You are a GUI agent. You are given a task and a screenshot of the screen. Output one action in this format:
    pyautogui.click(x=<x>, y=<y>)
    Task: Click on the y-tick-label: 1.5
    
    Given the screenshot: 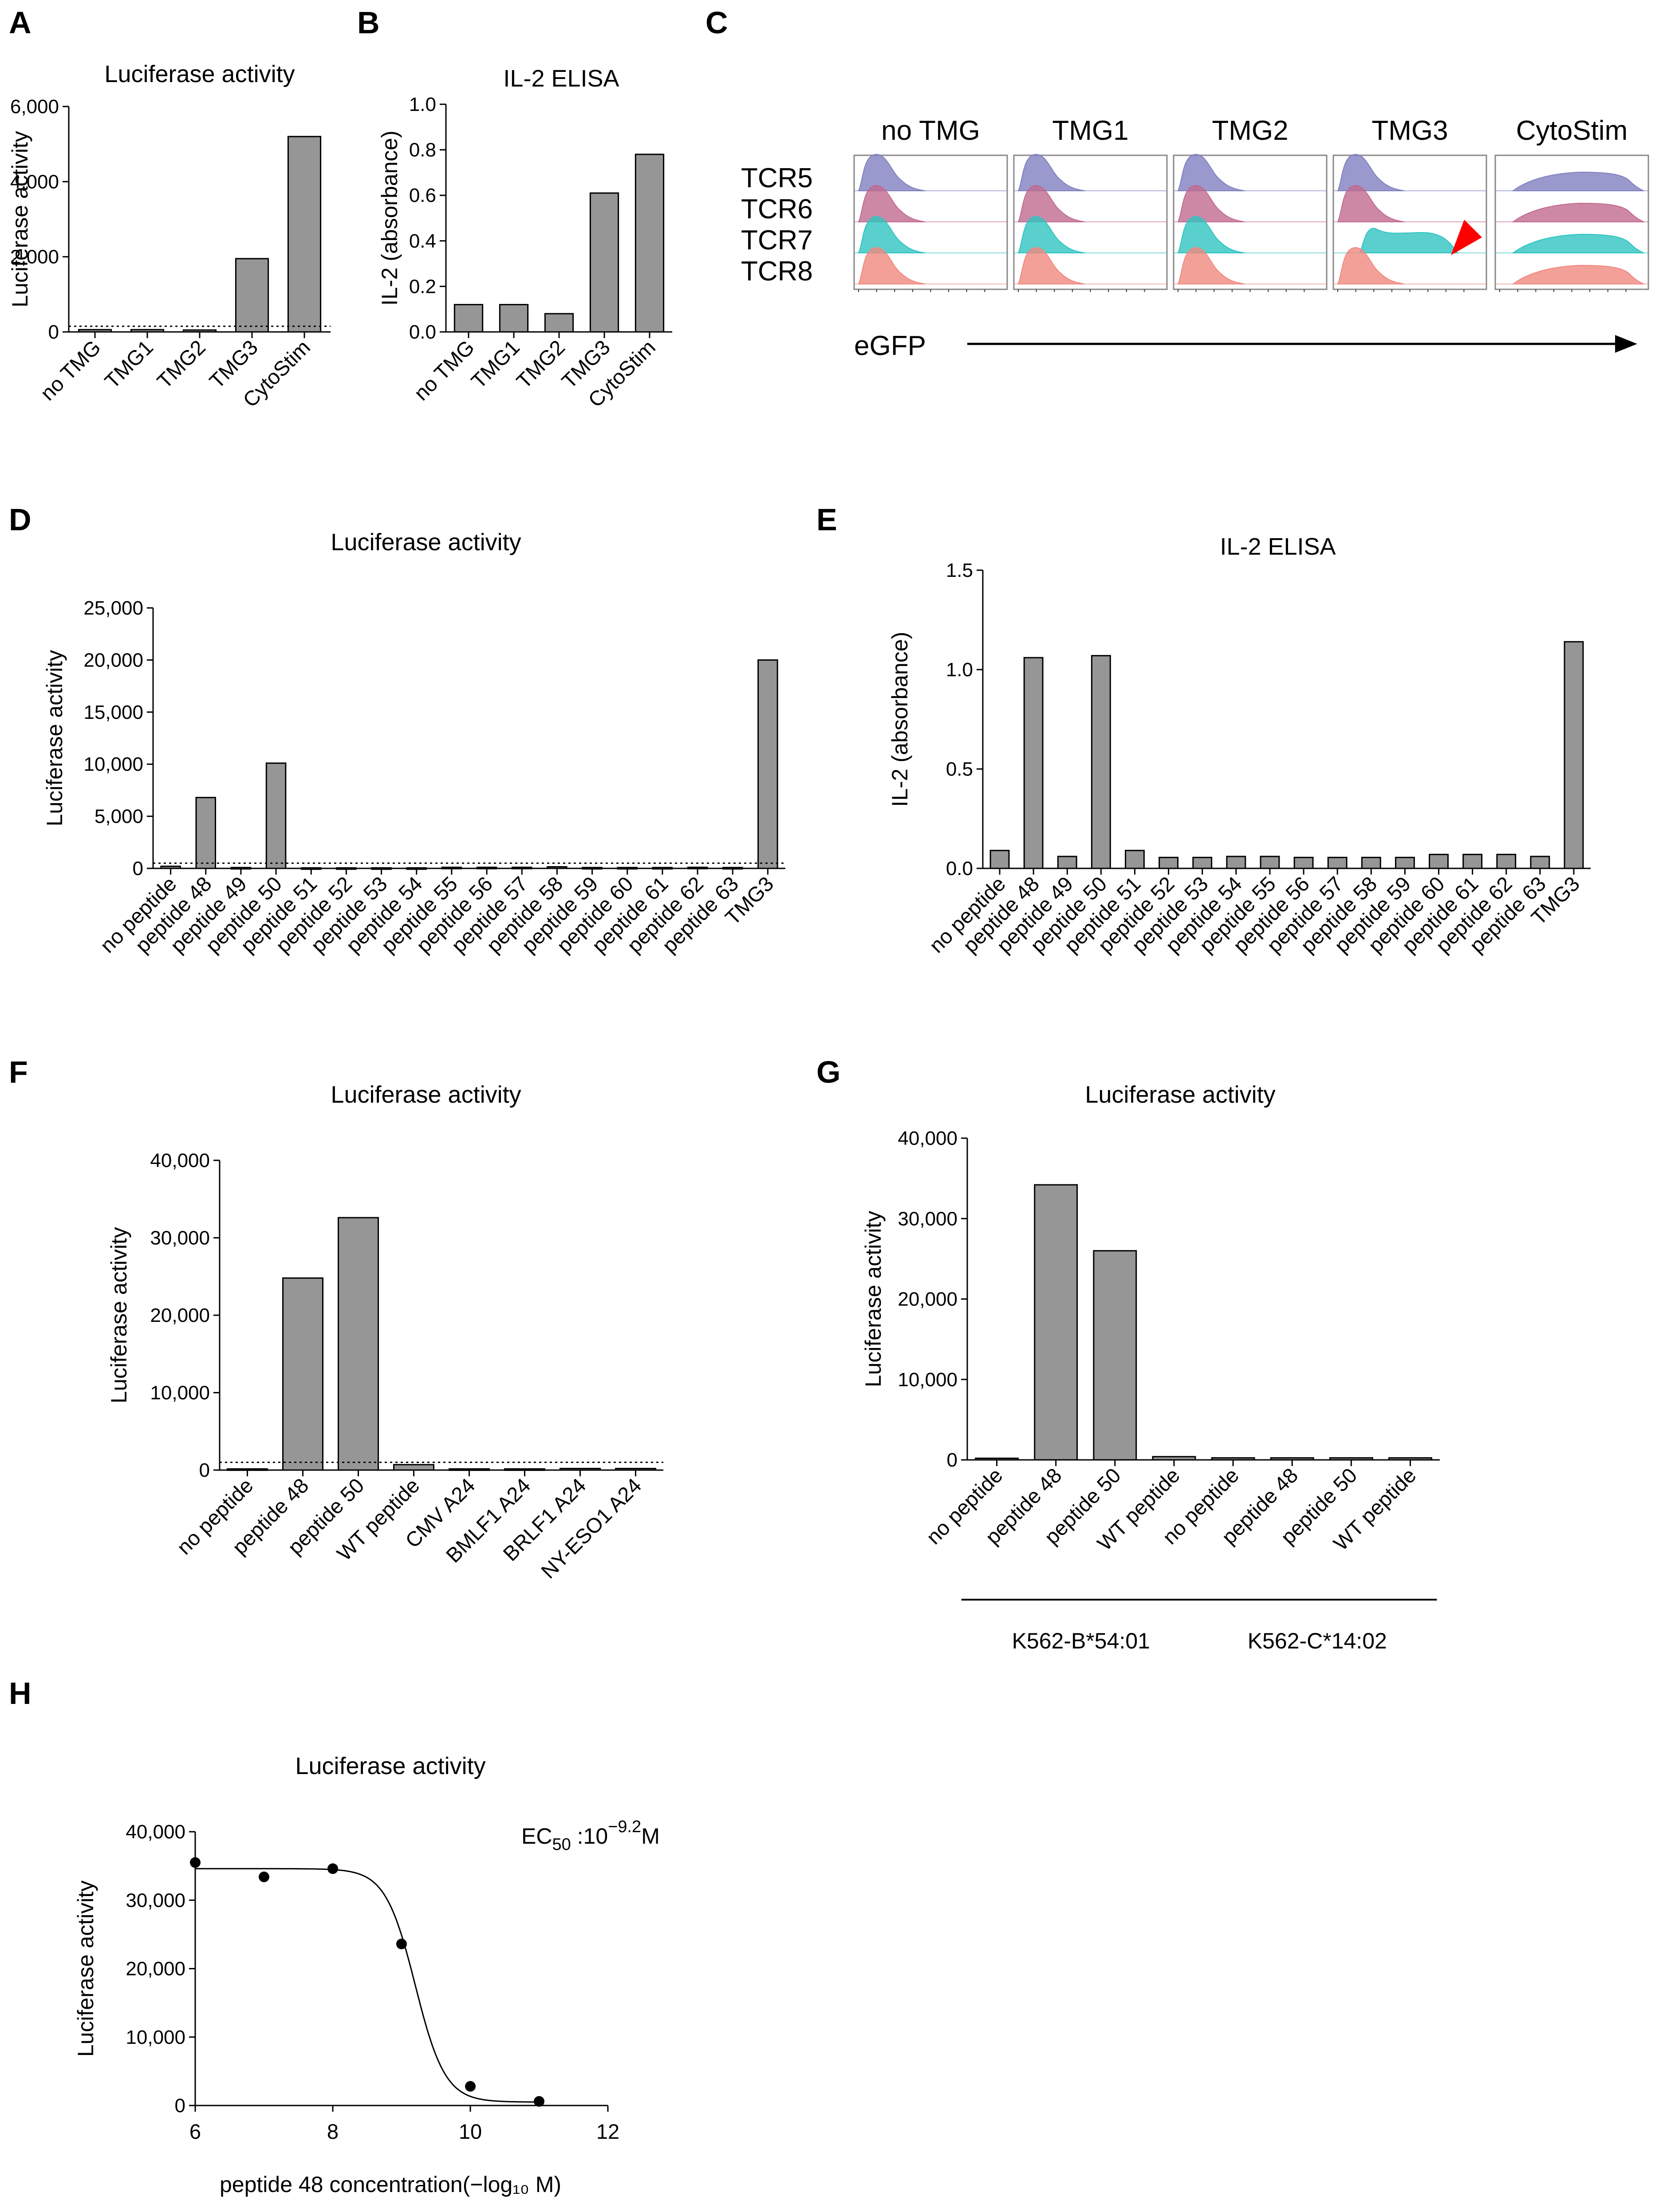 What is the action you would take?
    pyautogui.click(x=960, y=570)
    